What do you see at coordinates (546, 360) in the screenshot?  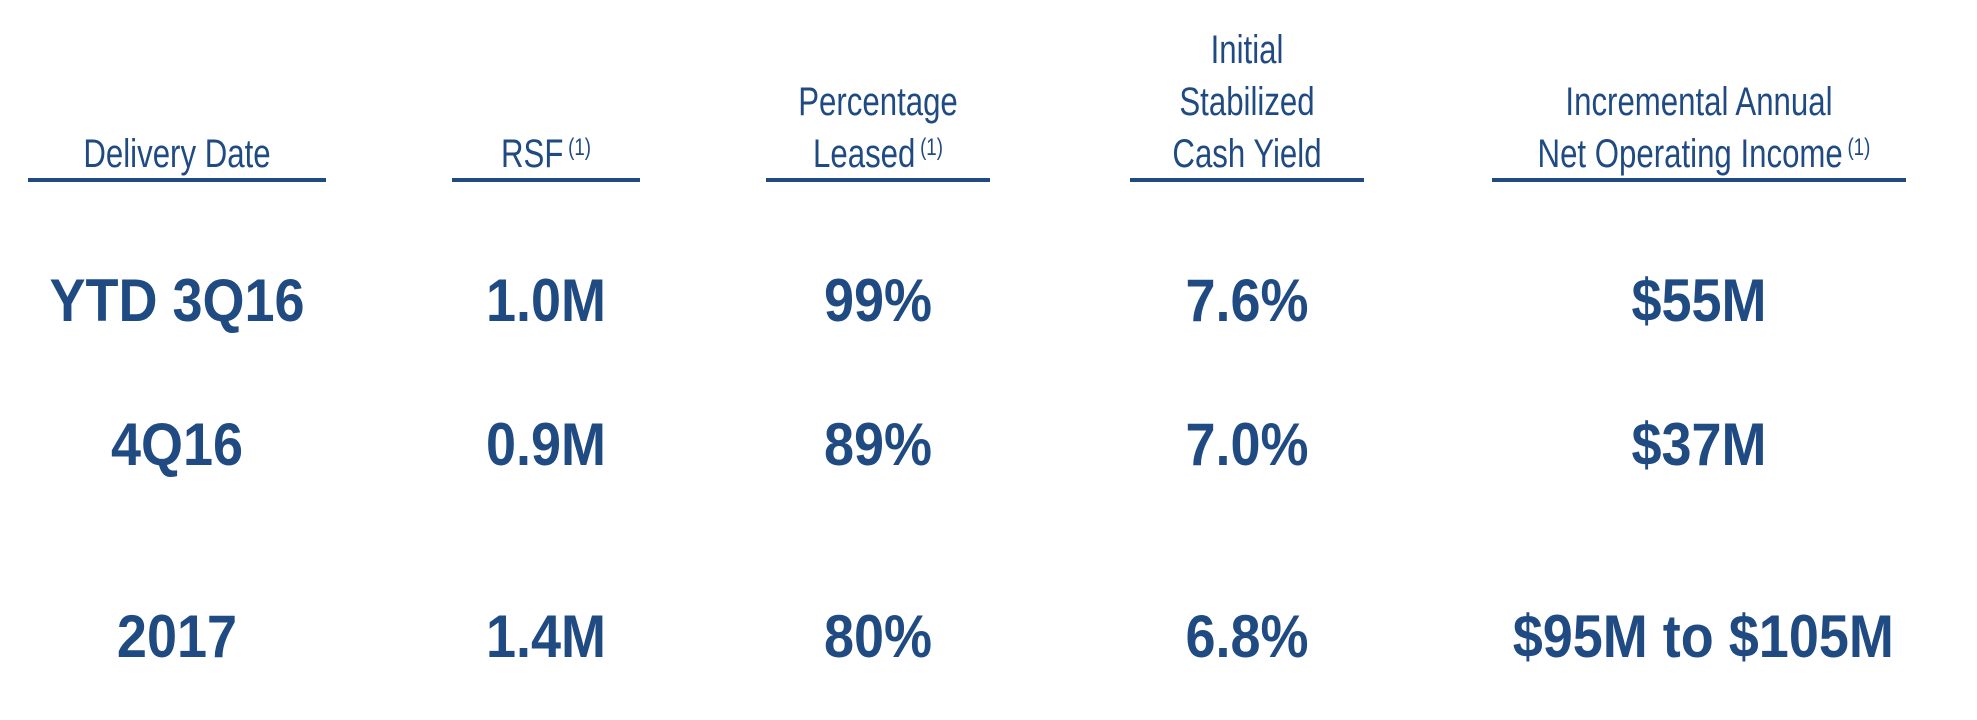 I see `column-rsf: RSF (1) 1.0M 0.9M 1.4M` at bounding box center [546, 360].